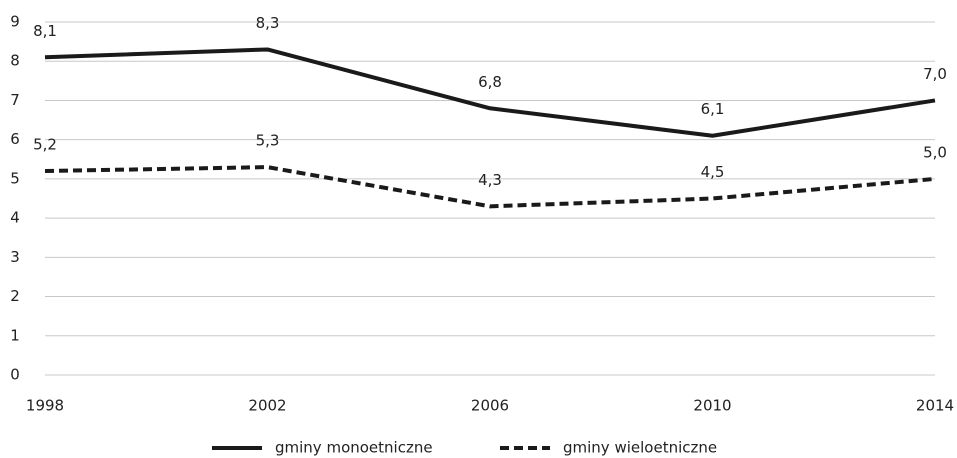 This screenshot has height=458, width=957. I want to click on data-label: 4,5, so click(713, 172).